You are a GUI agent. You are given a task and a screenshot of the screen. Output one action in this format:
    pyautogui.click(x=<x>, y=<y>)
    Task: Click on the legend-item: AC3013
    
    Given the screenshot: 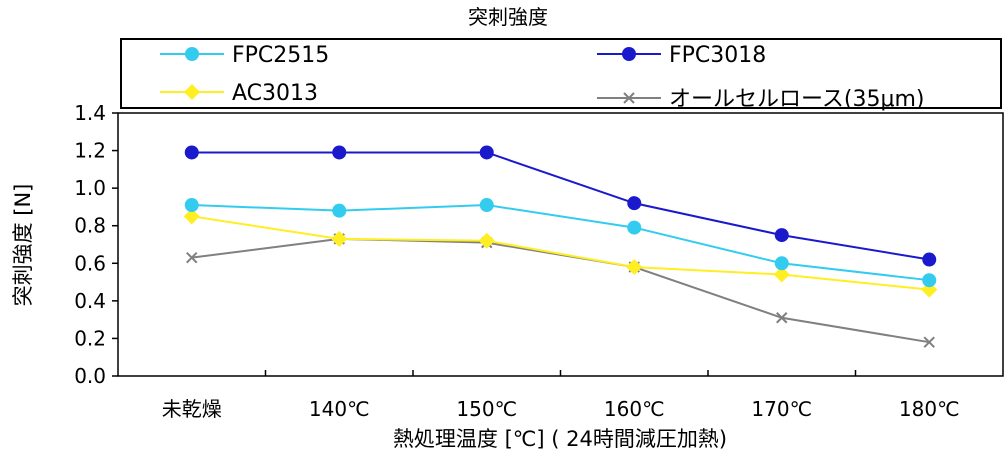 What is the action you would take?
    pyautogui.click(x=239, y=93)
    